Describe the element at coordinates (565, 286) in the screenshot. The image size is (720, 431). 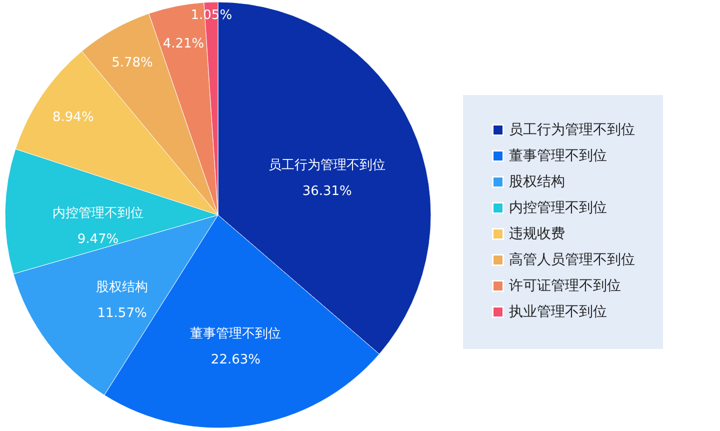
I see `legend-label: 许可证管理不到位` at that location.